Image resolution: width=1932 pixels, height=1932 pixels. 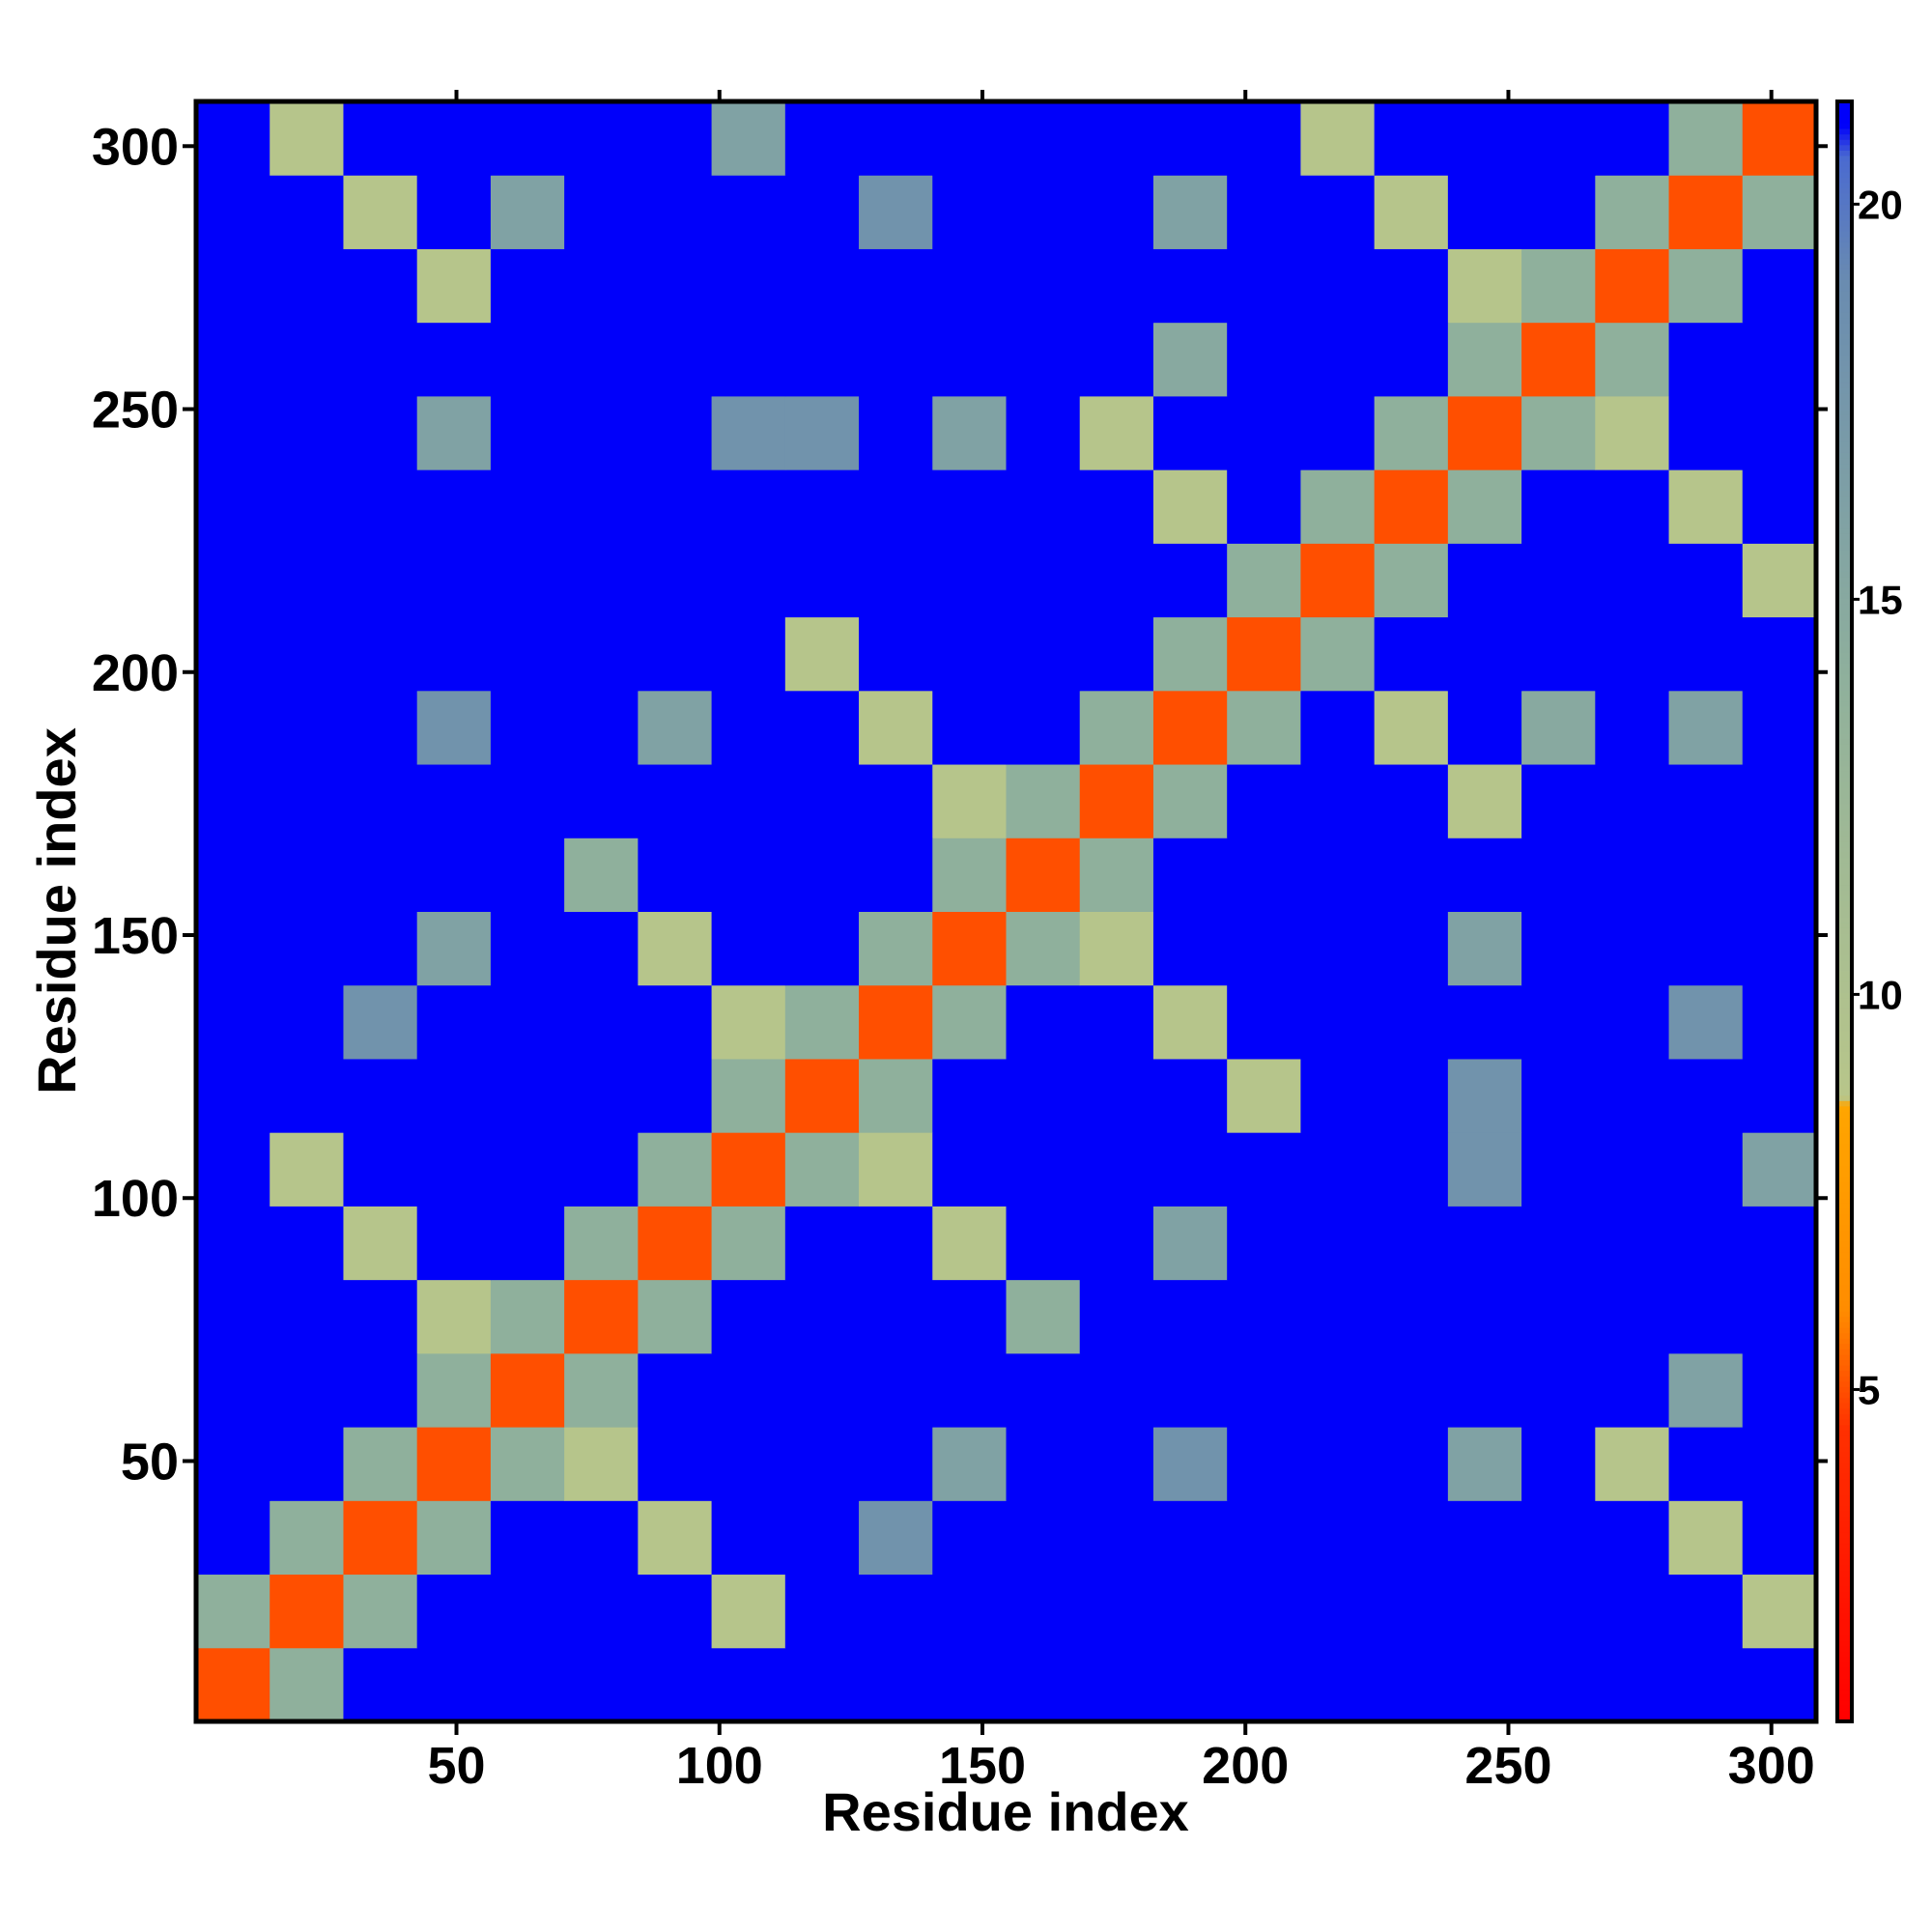 I want to click on x-tick-label: 150, so click(x=982, y=1766).